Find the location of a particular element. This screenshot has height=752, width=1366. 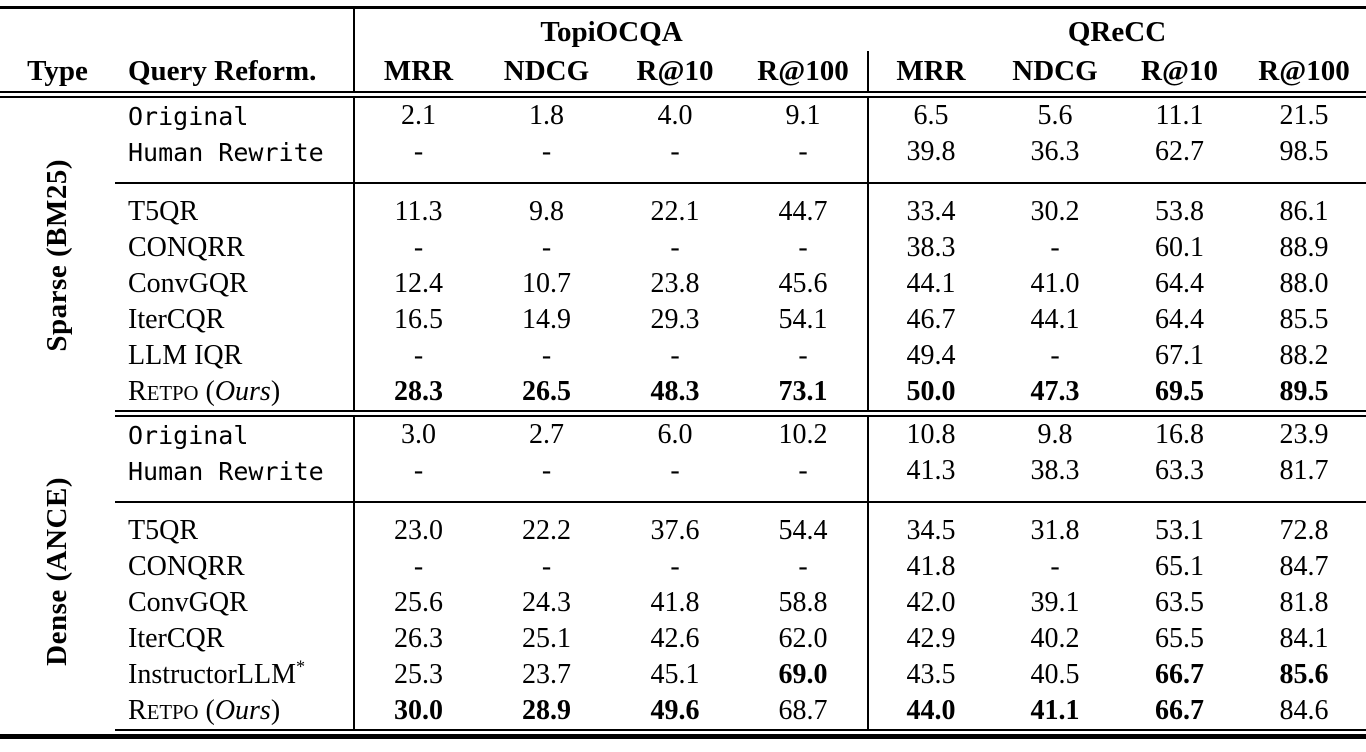

col-header-query-reform: Query Reform. is located at coordinates (235, 74).